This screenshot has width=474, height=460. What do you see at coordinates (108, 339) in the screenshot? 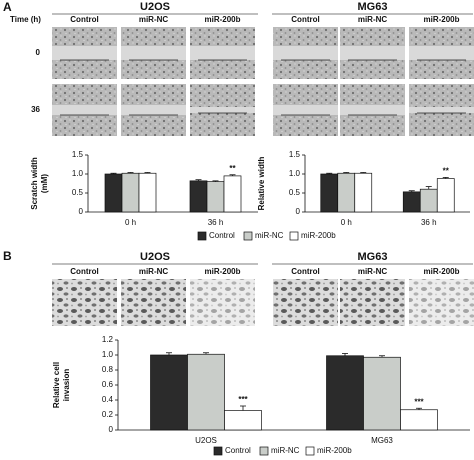
I see `y-tick-label: 1.2` at bounding box center [108, 339].